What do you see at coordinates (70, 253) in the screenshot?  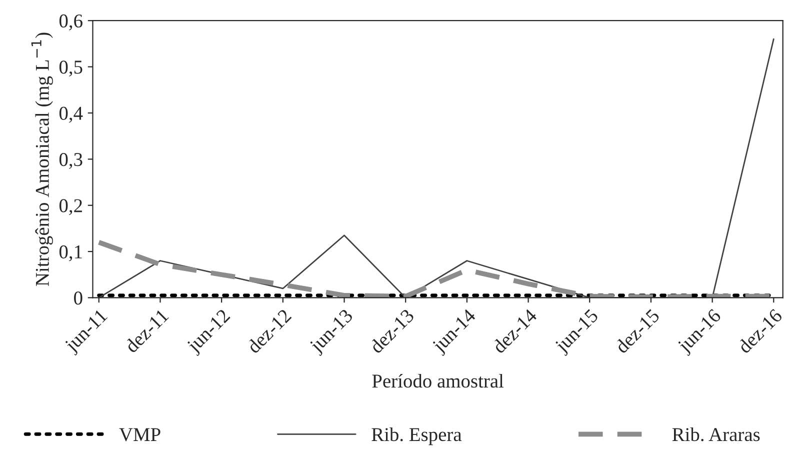 I see `y-tick-label: 0,1` at bounding box center [70, 253].